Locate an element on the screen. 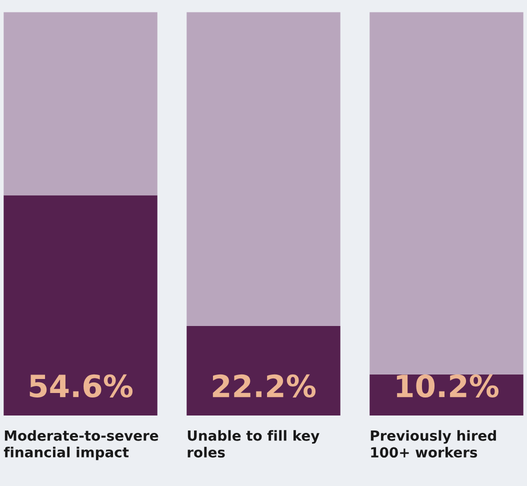 Image resolution: width=527 pixels, height=486 pixels. data-label: 54.6% is located at coordinates (81, 386).